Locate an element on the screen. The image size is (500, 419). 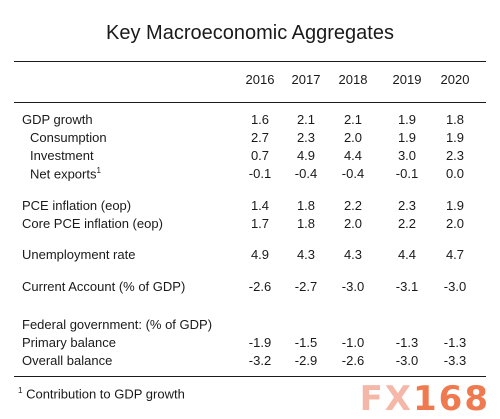
year-header: 2016 is located at coordinates (260, 79).